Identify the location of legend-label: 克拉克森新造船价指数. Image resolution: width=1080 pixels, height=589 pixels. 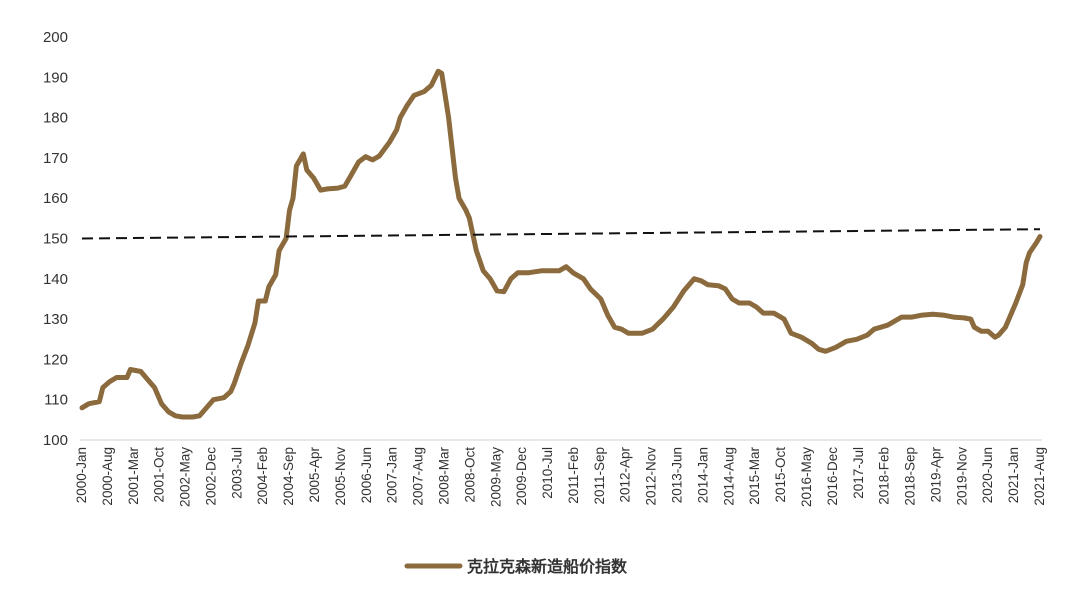
(547, 566).